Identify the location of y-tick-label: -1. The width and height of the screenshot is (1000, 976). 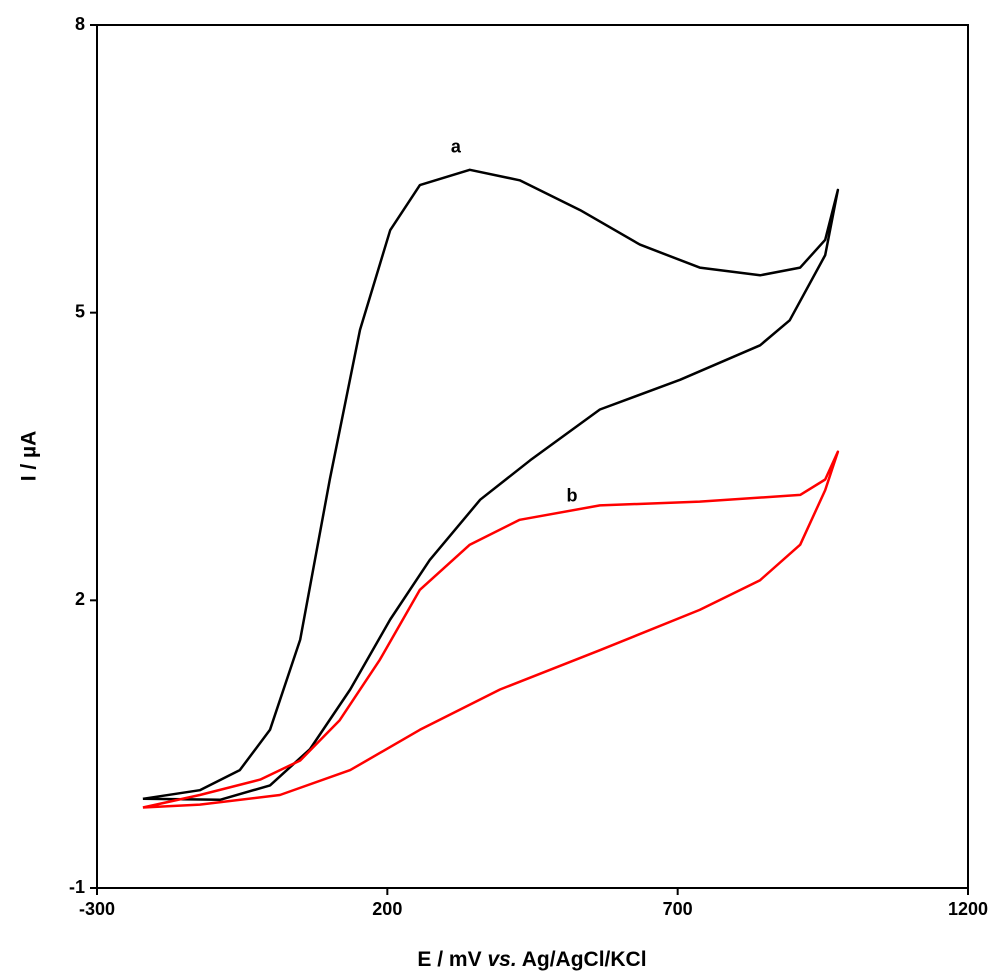
(77, 887).